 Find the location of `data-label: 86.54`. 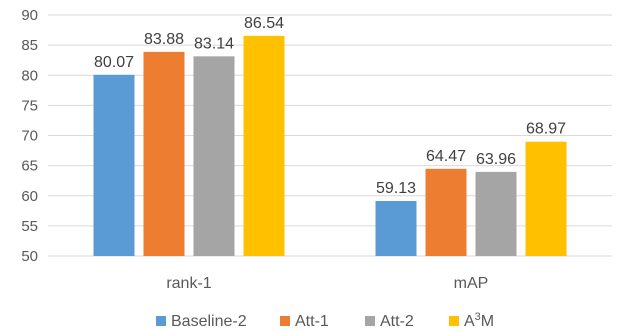

data-label: 86.54 is located at coordinates (264, 23).